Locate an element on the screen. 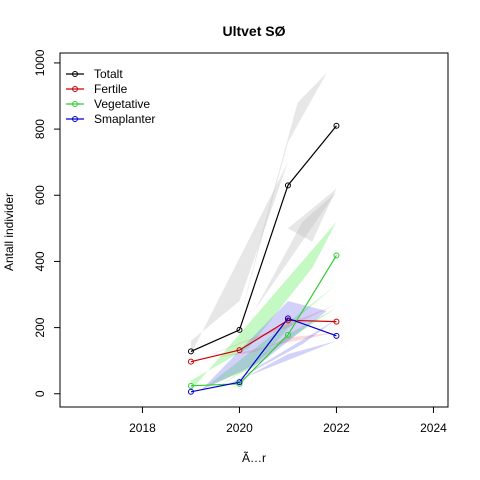 This screenshot has width=480, height=480. legend-label-smaplanter: Smaplanter is located at coordinates (124, 119).